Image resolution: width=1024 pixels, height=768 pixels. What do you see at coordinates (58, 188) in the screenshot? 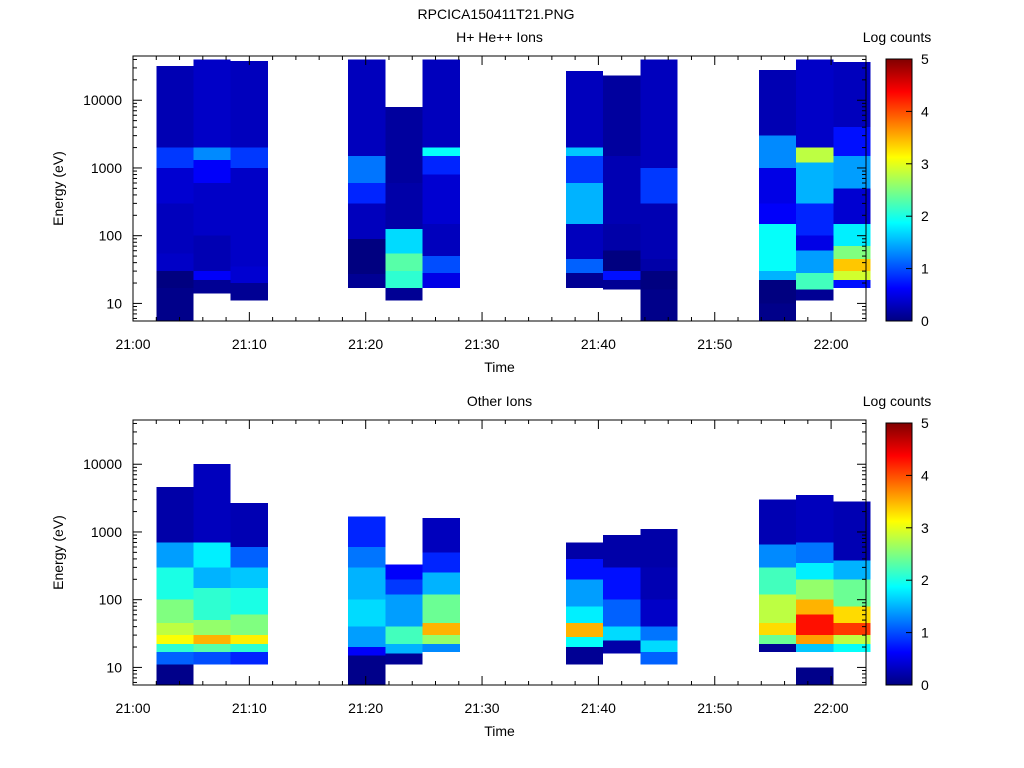
I see `y-axis-label: Energy (eV)` at bounding box center [58, 188].